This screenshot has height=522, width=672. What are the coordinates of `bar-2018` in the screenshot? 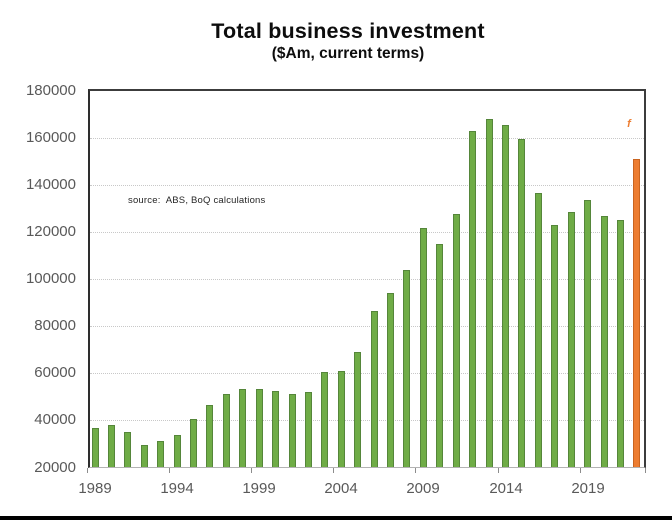 It's located at (571, 339).